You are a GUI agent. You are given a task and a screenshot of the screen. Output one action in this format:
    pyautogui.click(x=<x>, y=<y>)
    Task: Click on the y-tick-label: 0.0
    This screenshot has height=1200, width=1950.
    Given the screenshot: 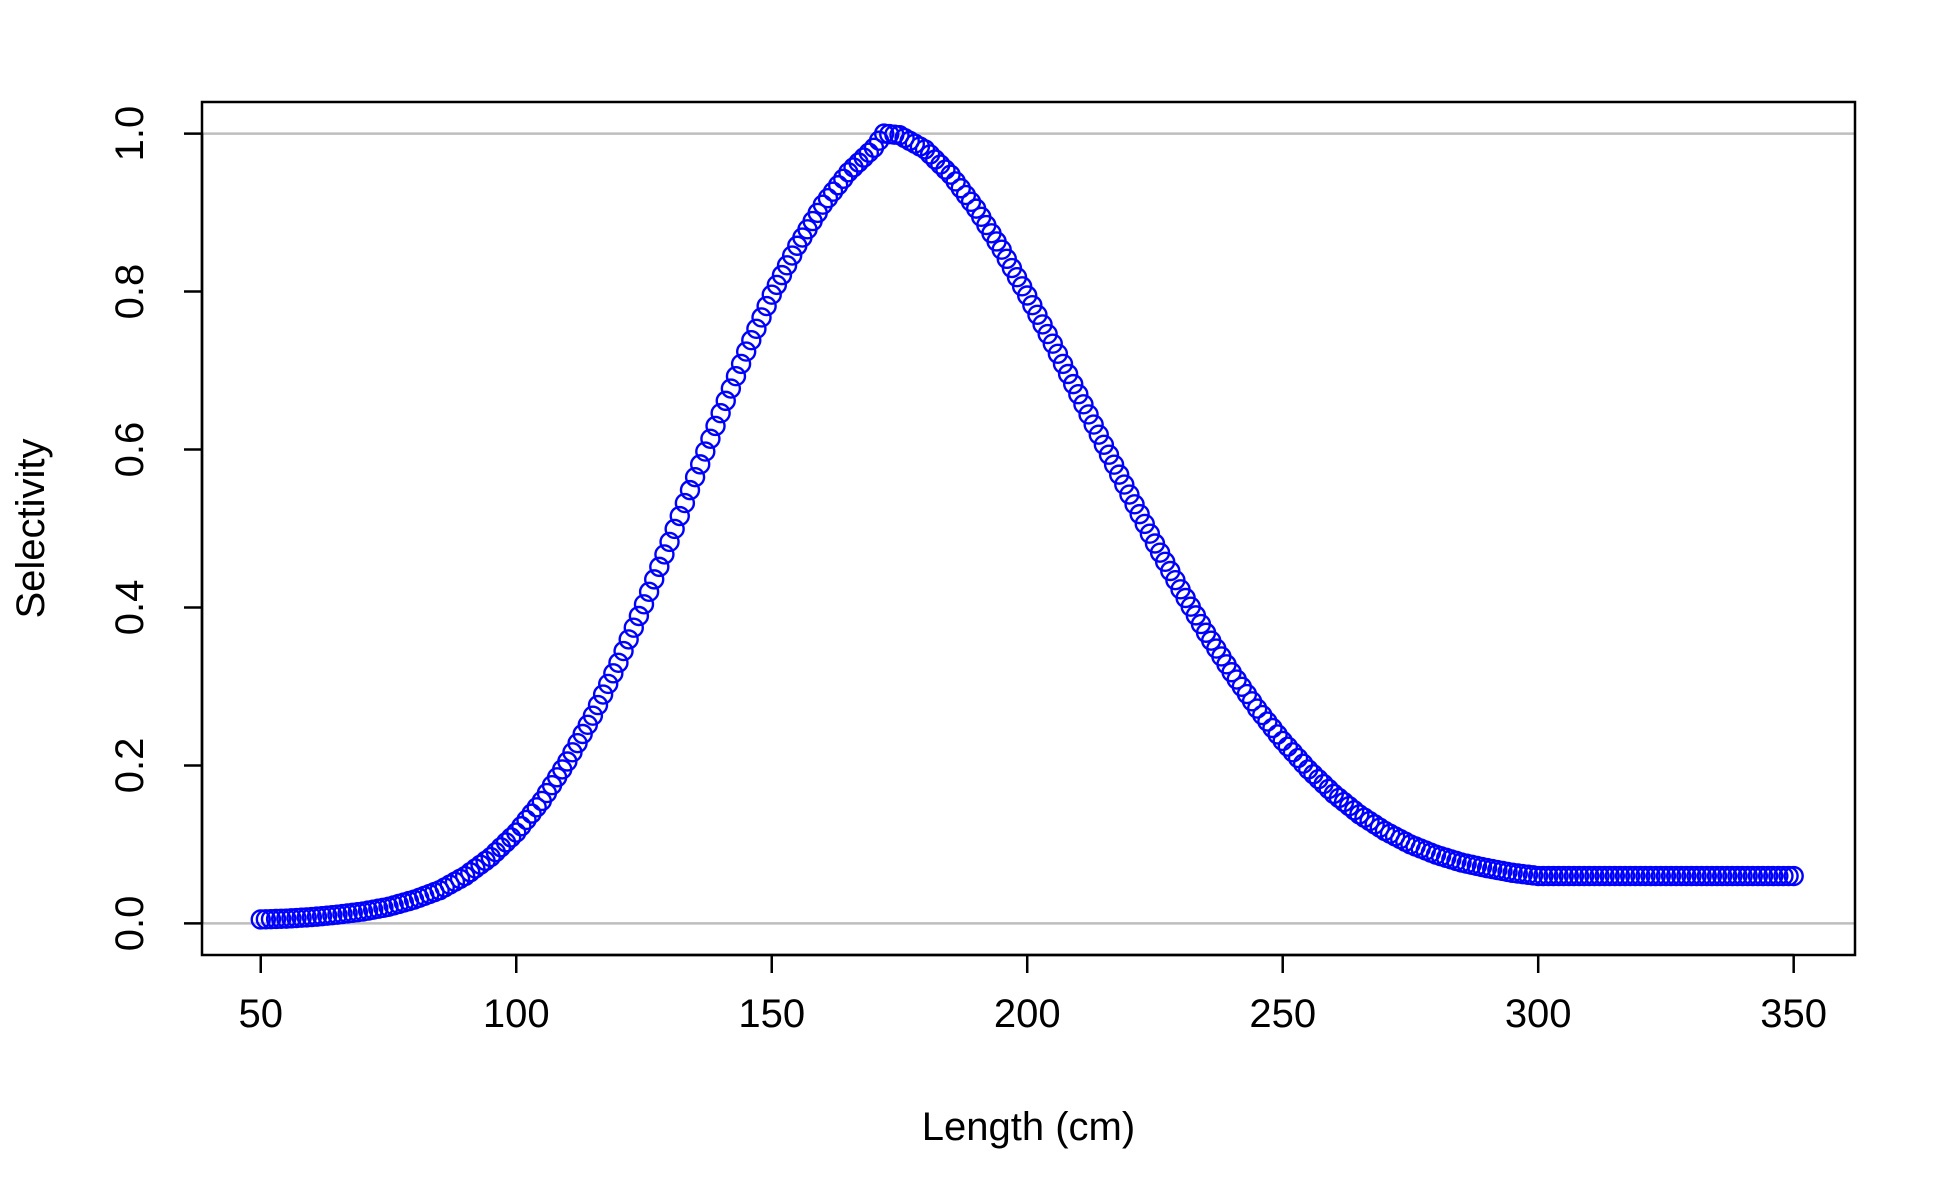 What is the action you would take?
    pyautogui.click(x=130, y=924)
    